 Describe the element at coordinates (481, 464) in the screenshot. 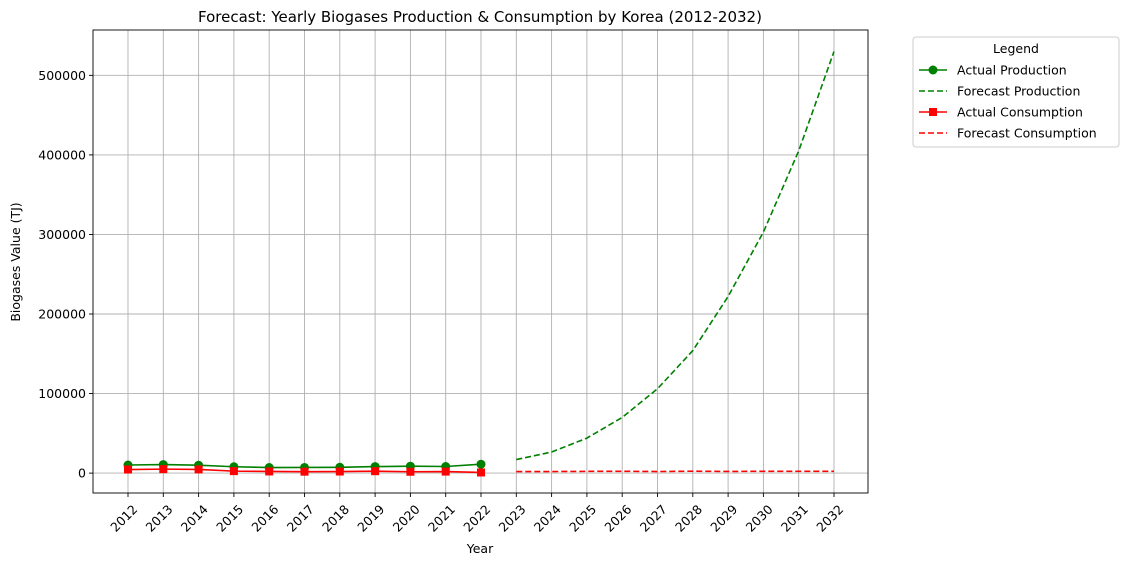

I see `actual-production-point` at that location.